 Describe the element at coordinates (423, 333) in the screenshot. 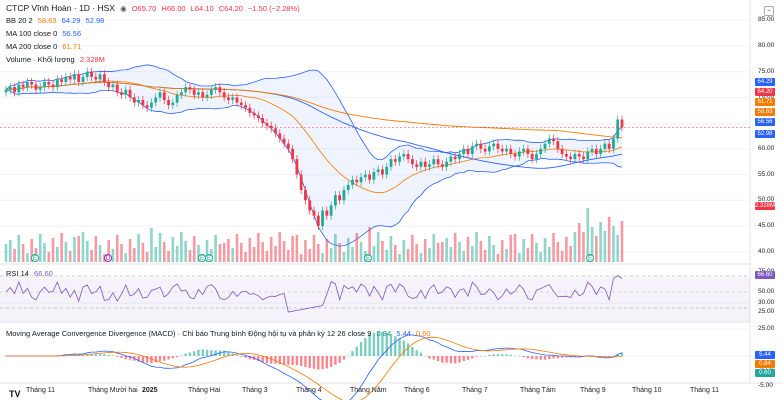

I see `macd-signal: 0.60` at that location.